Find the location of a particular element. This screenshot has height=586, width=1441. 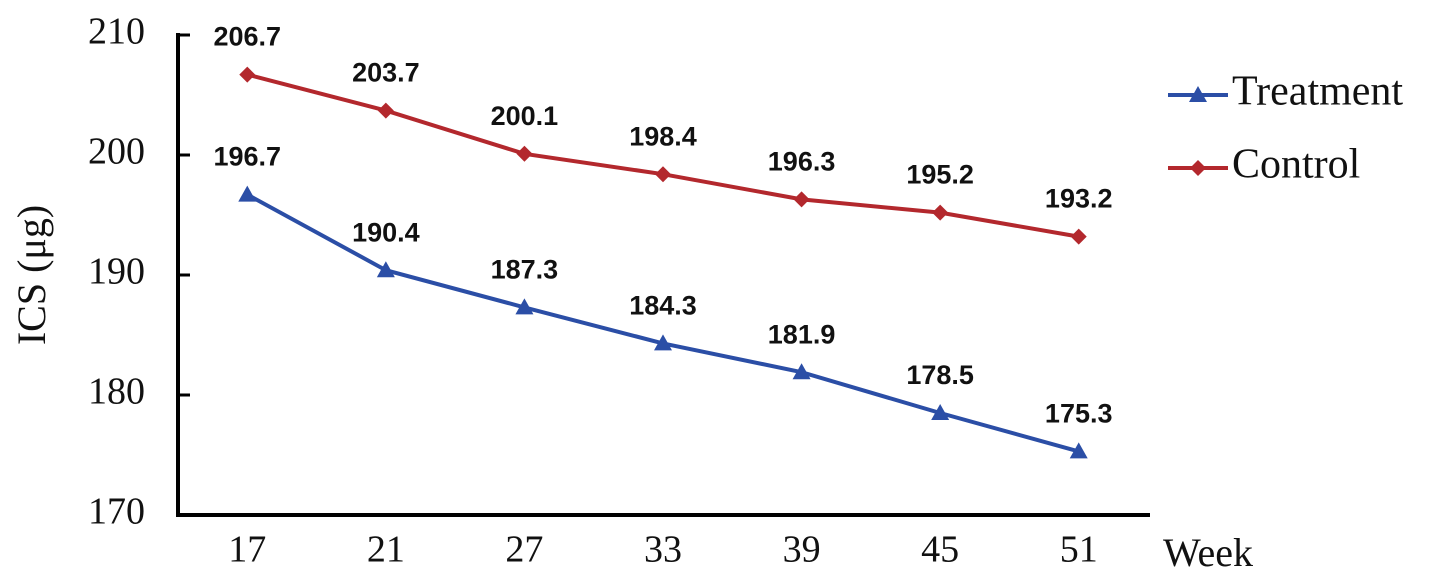

data-label: 175.3 is located at coordinates (1079, 414).